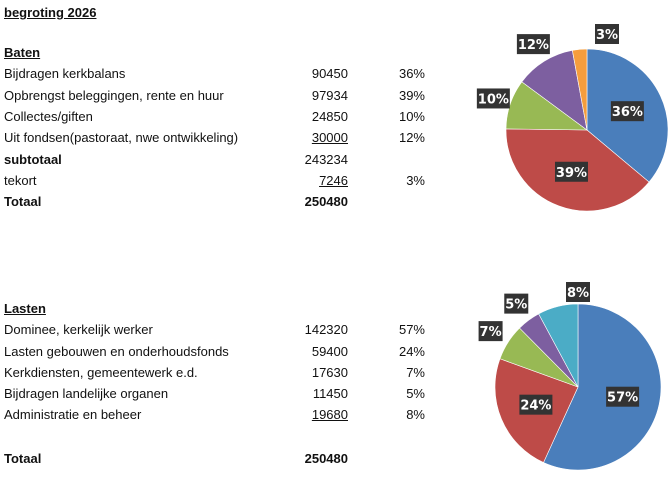  What do you see at coordinates (415, 372) in the screenshot?
I see `row-pct: 7%` at bounding box center [415, 372].